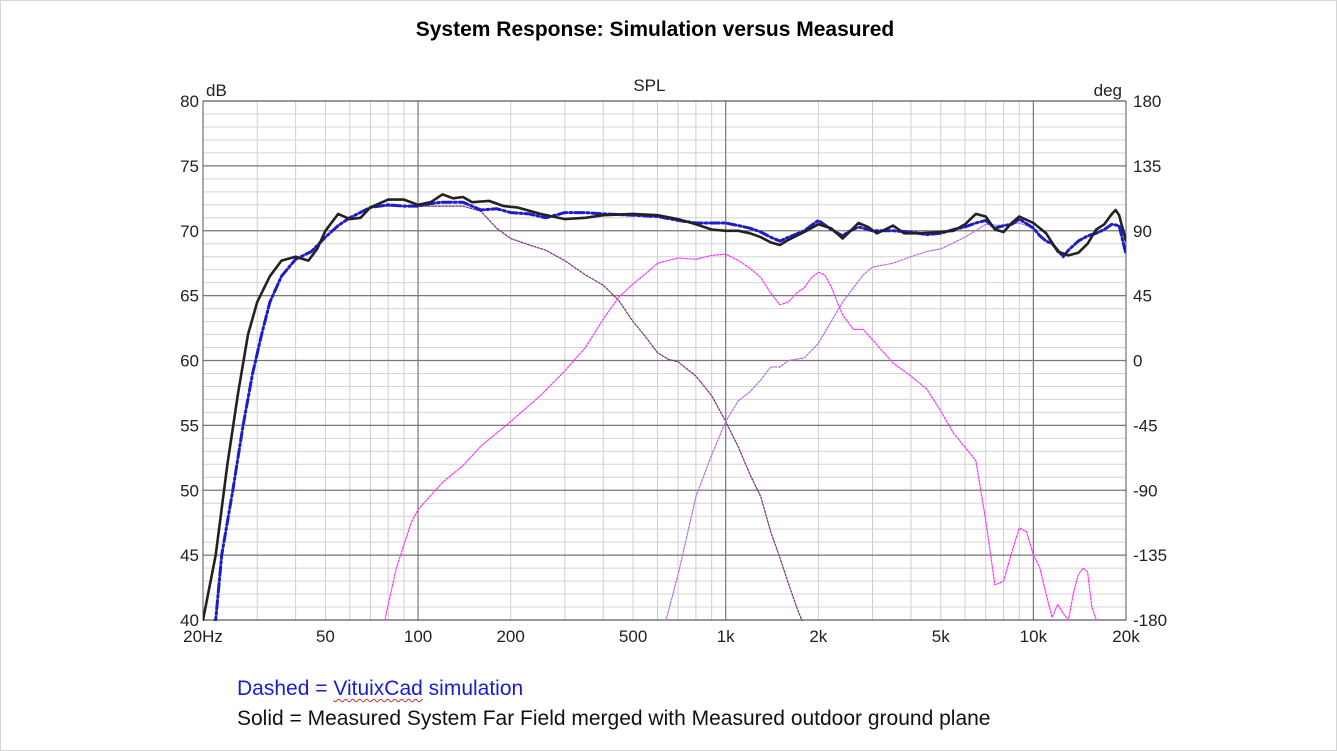 Image resolution: width=1337 pixels, height=751 pixels. I want to click on y2-axis-label-deg: deg, so click(1108, 90).